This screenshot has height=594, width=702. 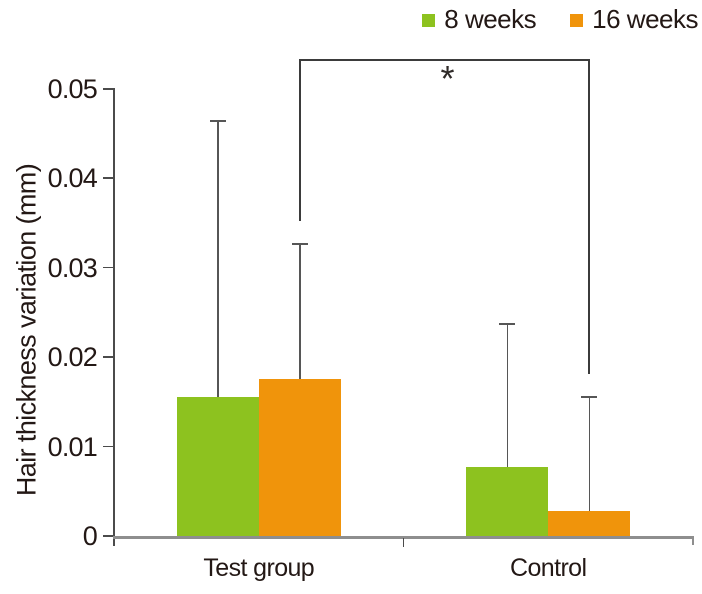 What do you see at coordinates (72, 446) in the screenshot?
I see `y-tick-label: 0.01` at bounding box center [72, 446].